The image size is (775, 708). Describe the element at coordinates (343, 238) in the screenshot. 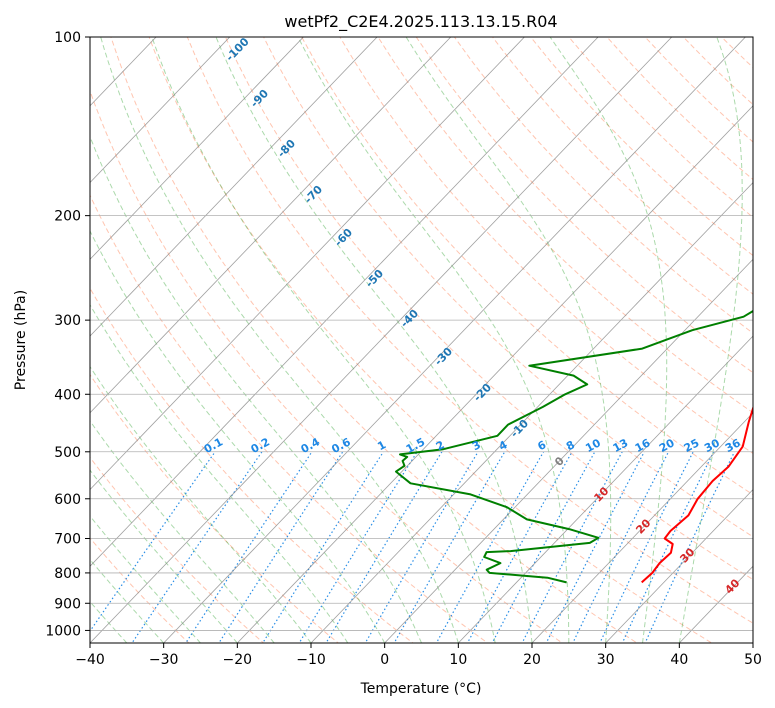

I see `isotherm-label: -60` at that location.